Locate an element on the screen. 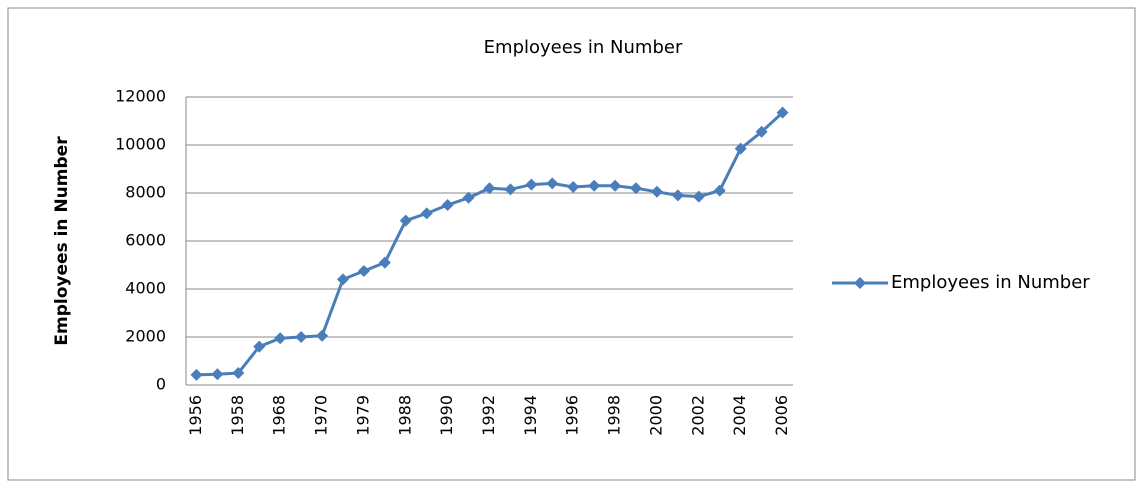 This screenshot has height=492, width=1142. x-tick-label: 1992 is located at coordinates (488, 415).